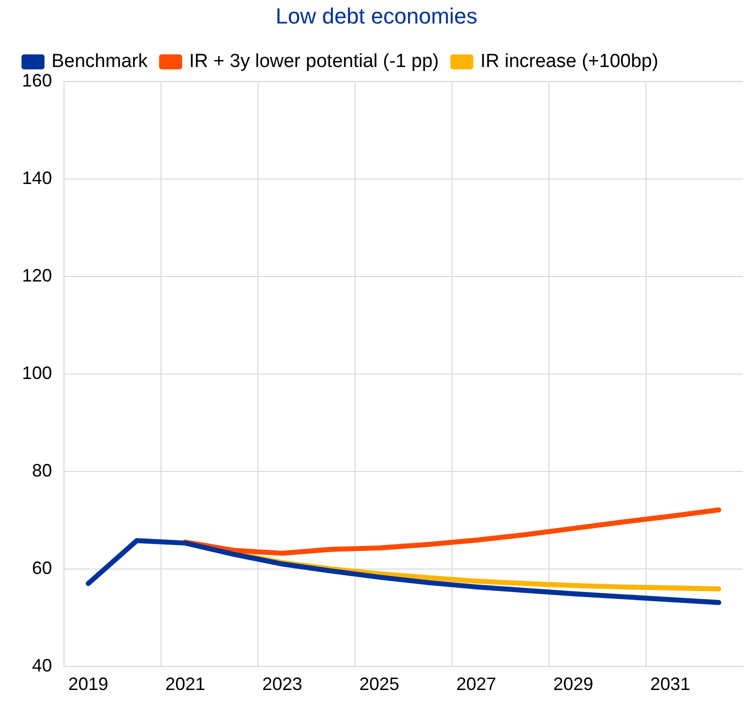 The height and width of the screenshot is (710, 751). What do you see at coordinates (569, 61) in the screenshot?
I see `legend-label: IR increase (+100bp)` at bounding box center [569, 61].